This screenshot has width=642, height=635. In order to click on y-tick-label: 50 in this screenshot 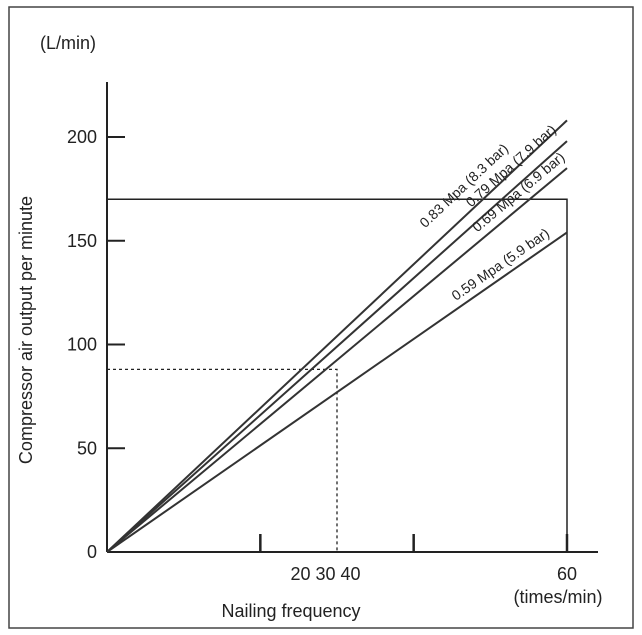, I will do `click(87, 448)`.